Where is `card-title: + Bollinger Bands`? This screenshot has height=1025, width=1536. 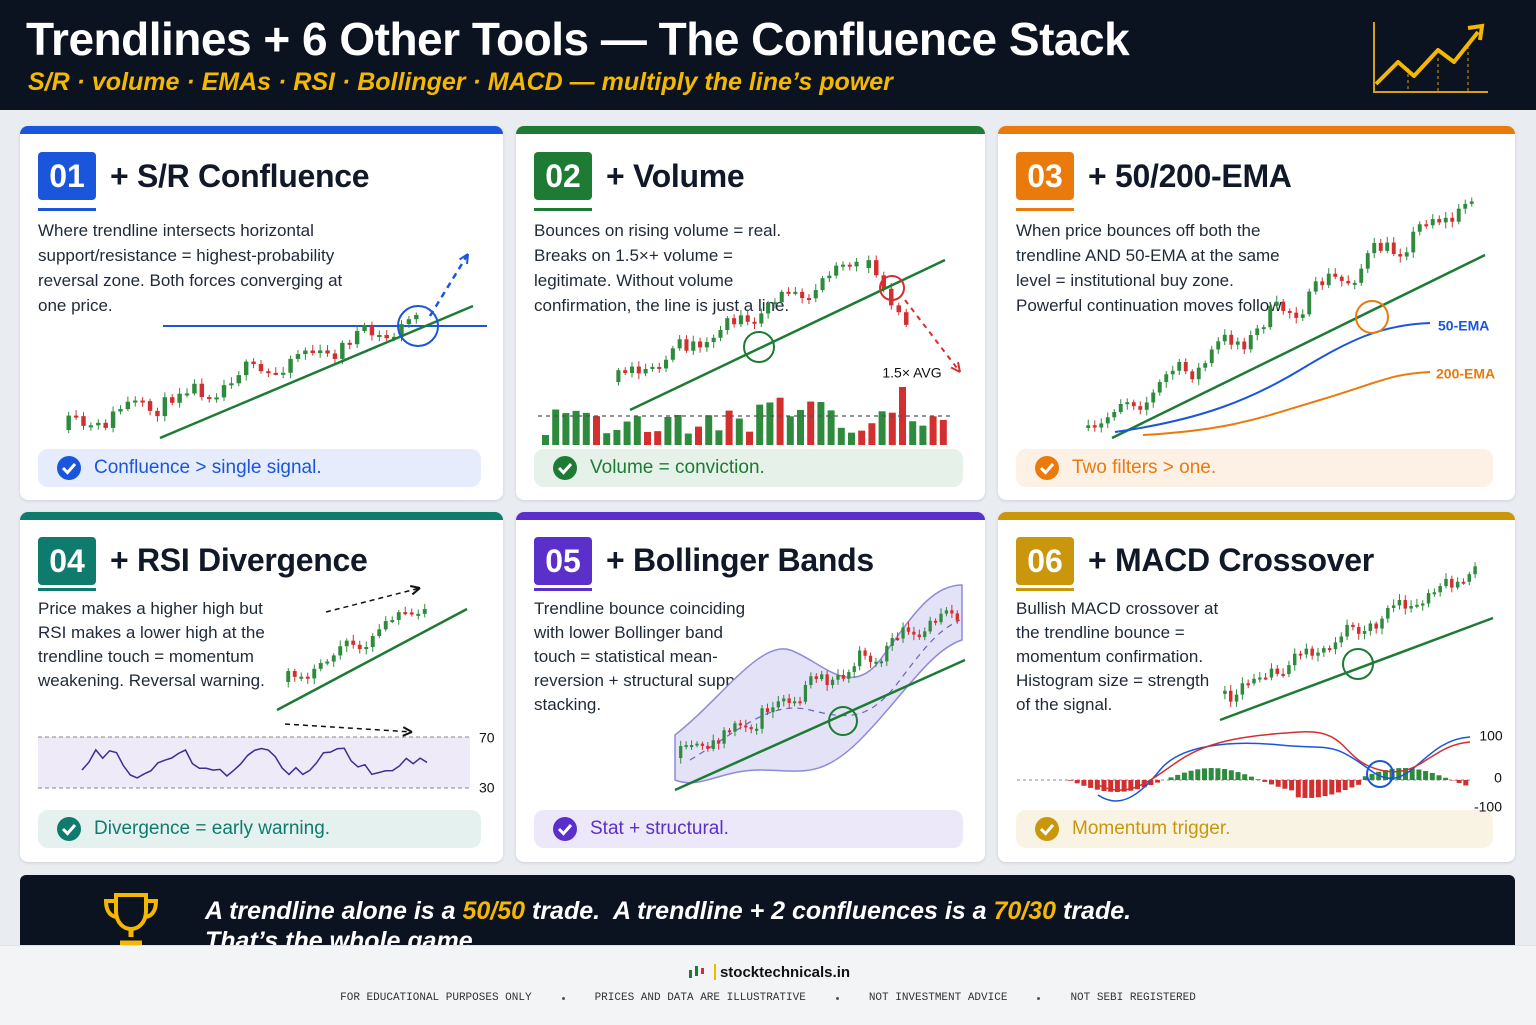 card-title: + Bollinger Bands is located at coordinates (740, 560).